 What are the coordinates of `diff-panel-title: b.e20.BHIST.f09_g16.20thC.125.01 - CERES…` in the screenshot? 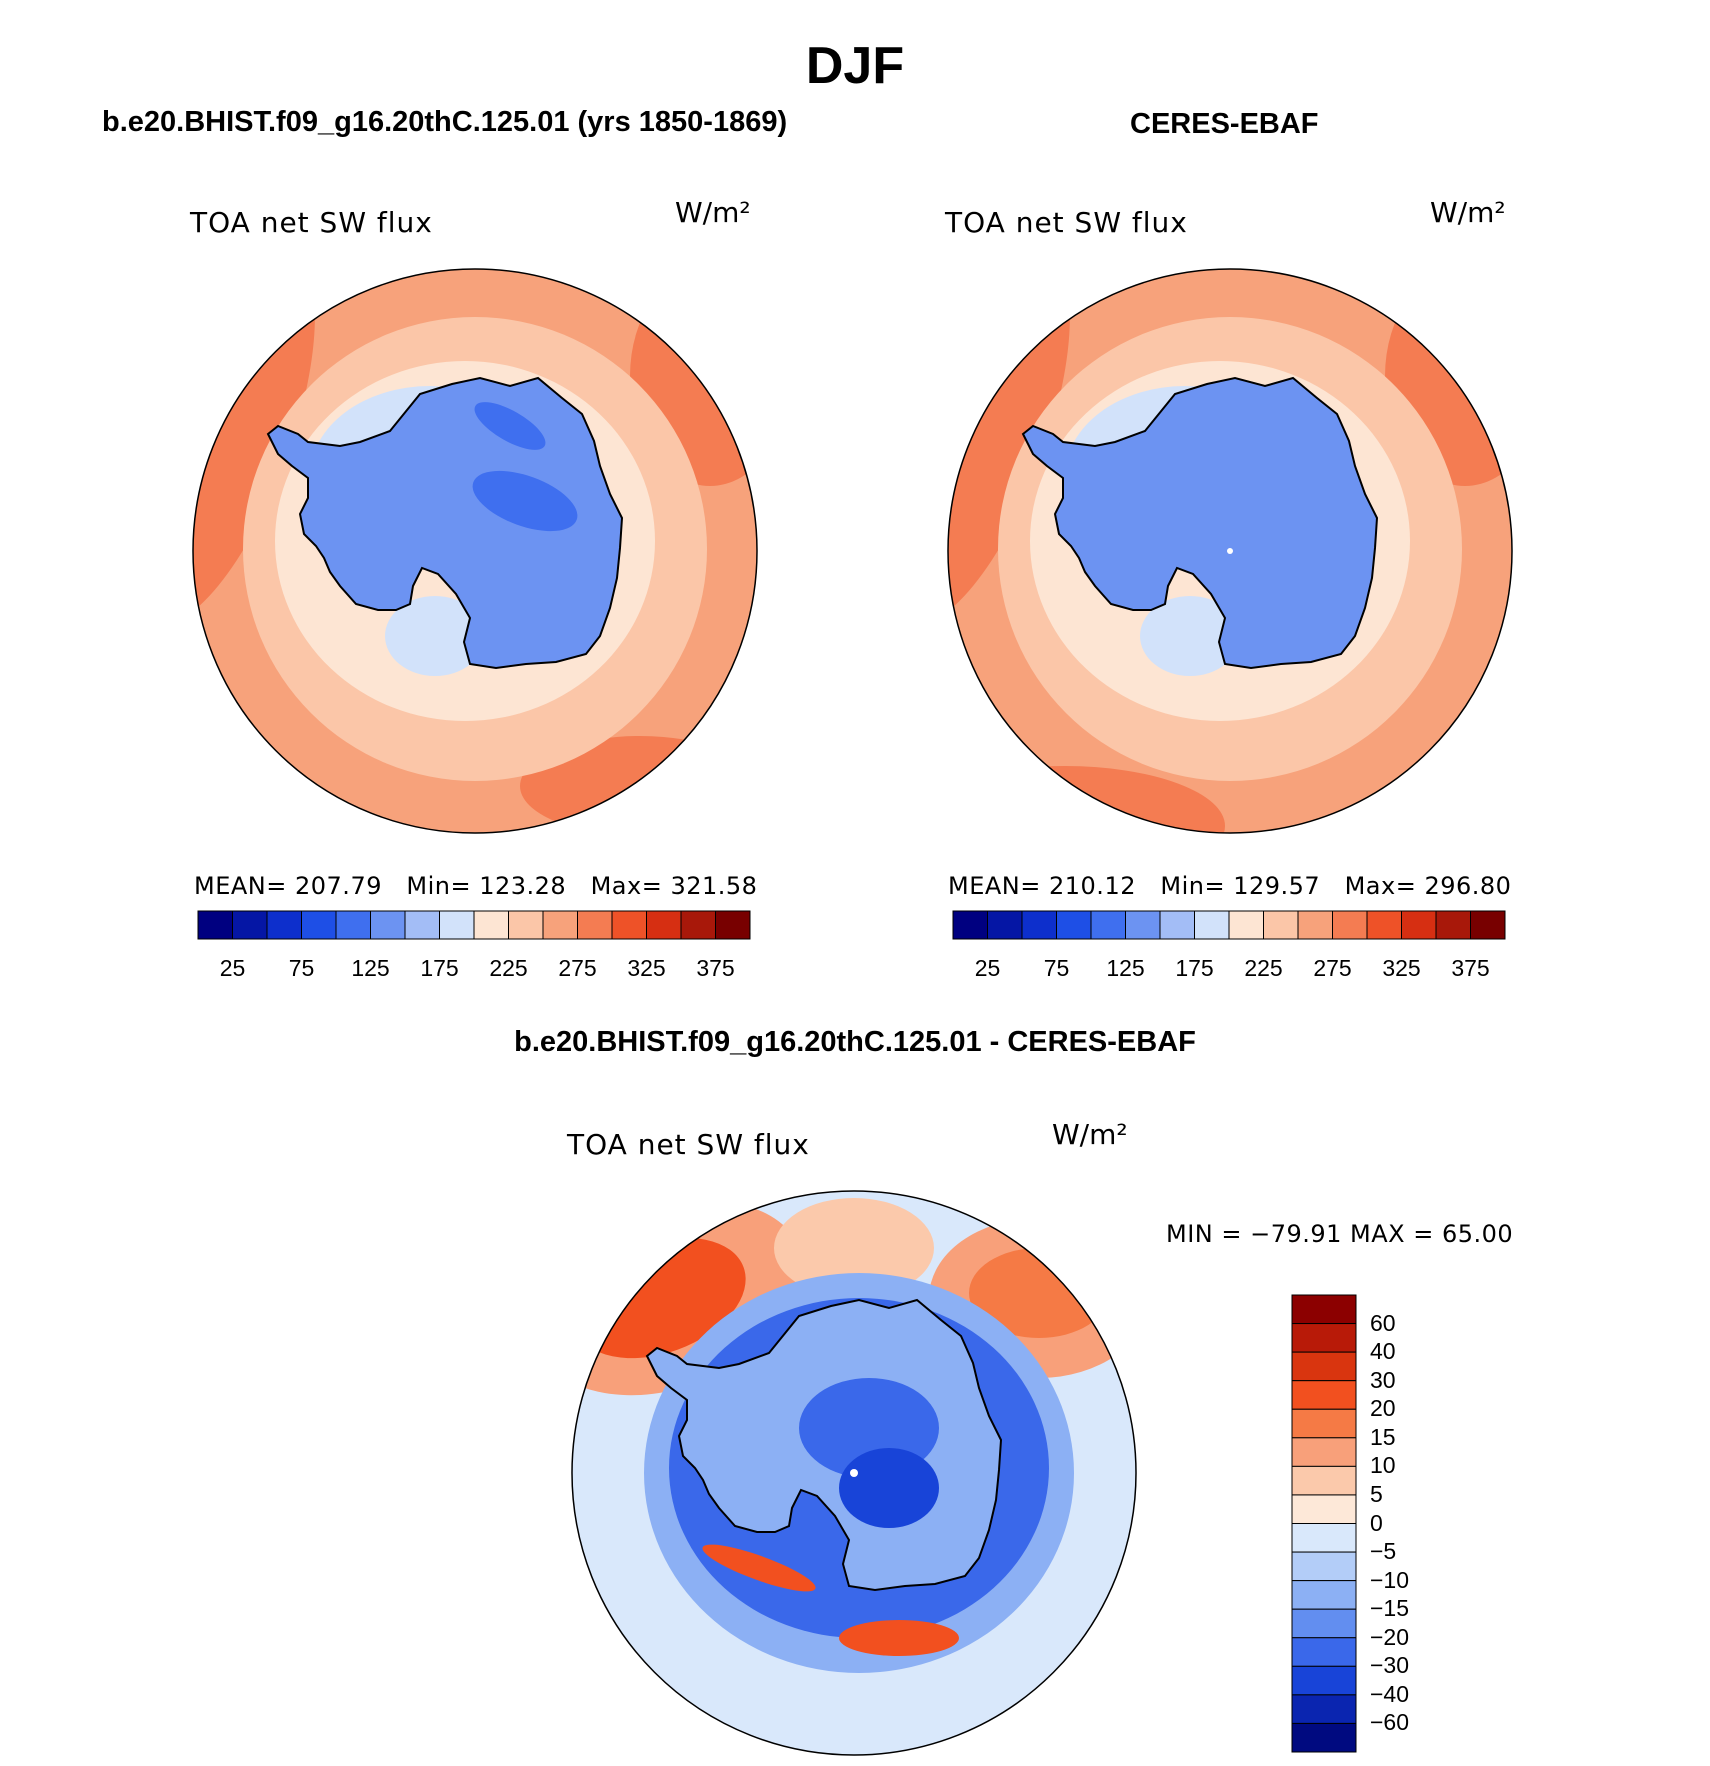 It's located at (855, 1042).